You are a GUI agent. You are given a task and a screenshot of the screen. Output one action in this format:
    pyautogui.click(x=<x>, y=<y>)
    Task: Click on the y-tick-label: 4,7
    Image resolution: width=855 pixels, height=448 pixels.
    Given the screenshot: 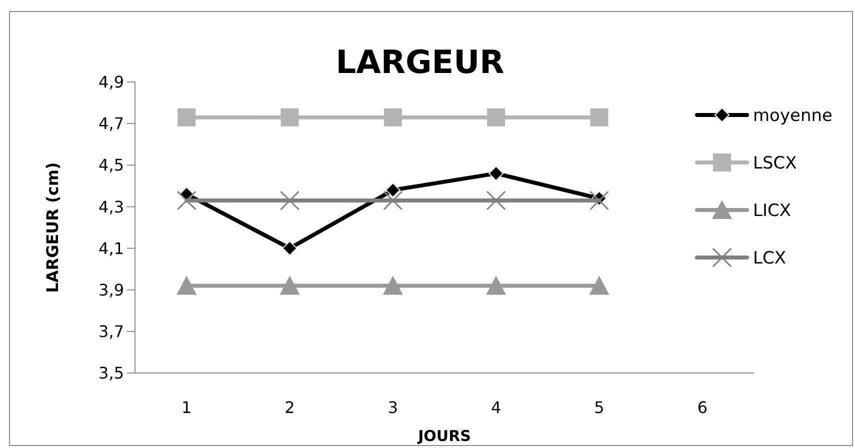 What is the action you would take?
    pyautogui.click(x=111, y=124)
    